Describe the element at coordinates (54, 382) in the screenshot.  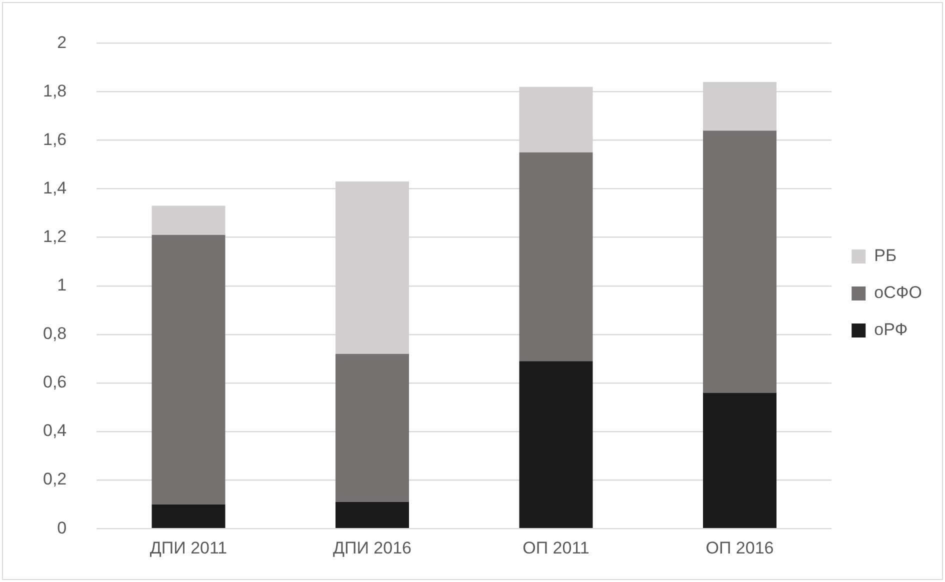
I see `y-tick-label: 0,6` at that location.